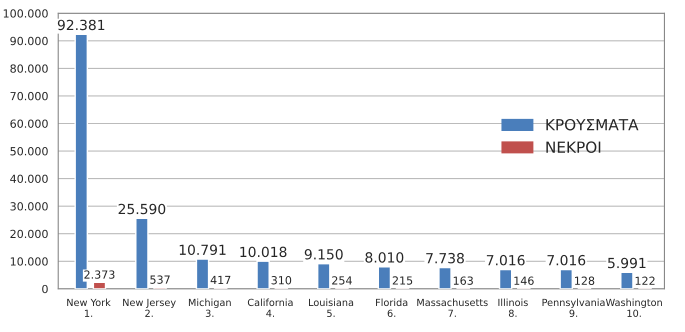 This screenshot has width=685, height=332. What do you see at coordinates (634, 307) in the screenshot?
I see `x-tick-label: Washington 10.` at bounding box center [634, 307].